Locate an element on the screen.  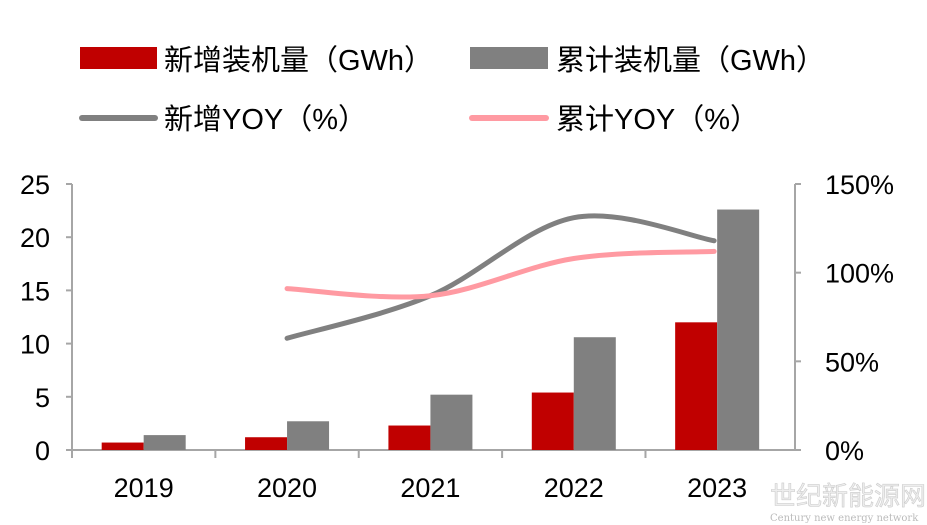
right-tick-label: 50% is located at coordinates (852, 362).